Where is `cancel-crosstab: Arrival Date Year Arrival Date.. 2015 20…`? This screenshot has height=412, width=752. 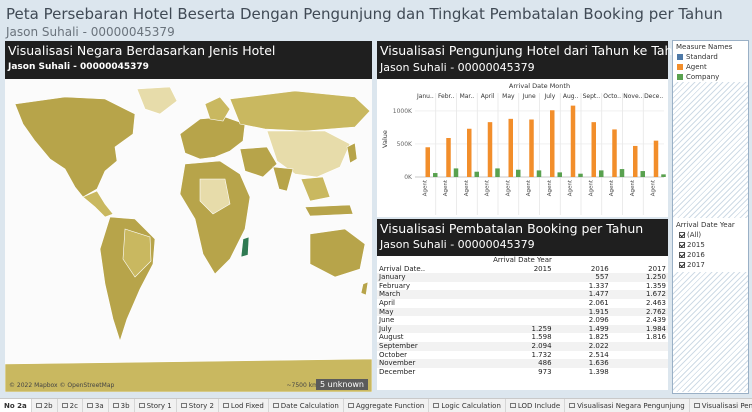 cancel-crosstab: Arrival Date Year Arrival Date.. 2015 20… is located at coordinates (522, 323).